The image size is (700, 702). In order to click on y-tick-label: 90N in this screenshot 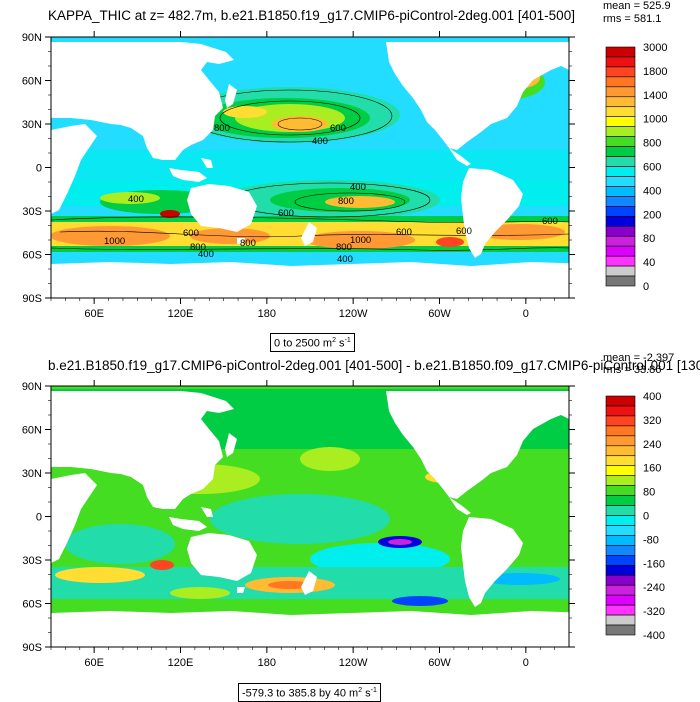, I will do `click(32, 38)`.